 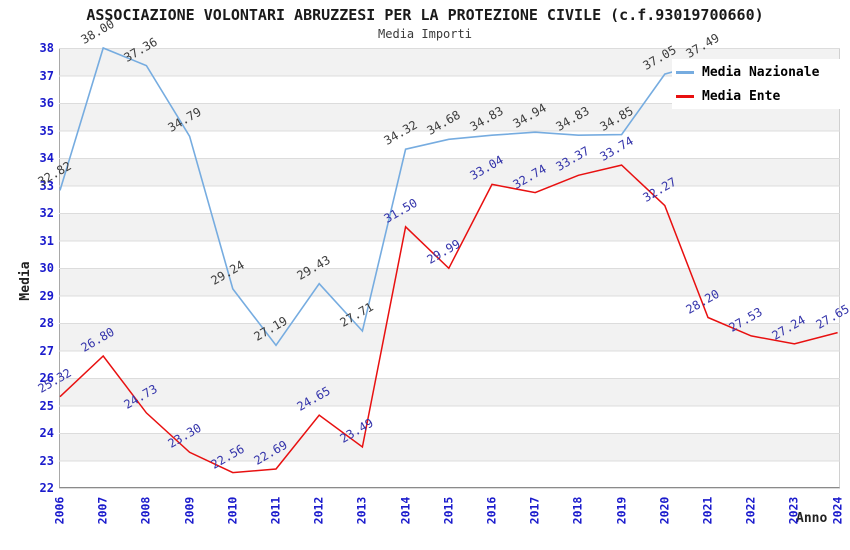 I want to click on x-tick-label: 2022, so click(x=750, y=510).